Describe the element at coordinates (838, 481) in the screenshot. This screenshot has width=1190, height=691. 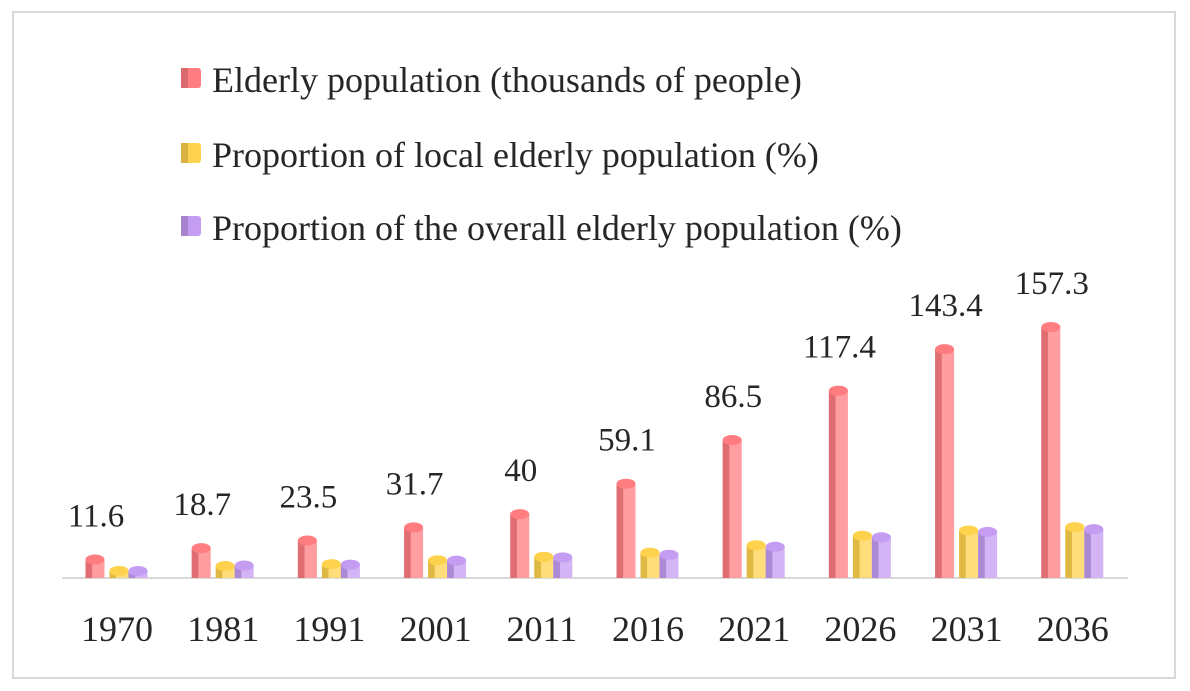
I see `bar-1-2026` at that location.